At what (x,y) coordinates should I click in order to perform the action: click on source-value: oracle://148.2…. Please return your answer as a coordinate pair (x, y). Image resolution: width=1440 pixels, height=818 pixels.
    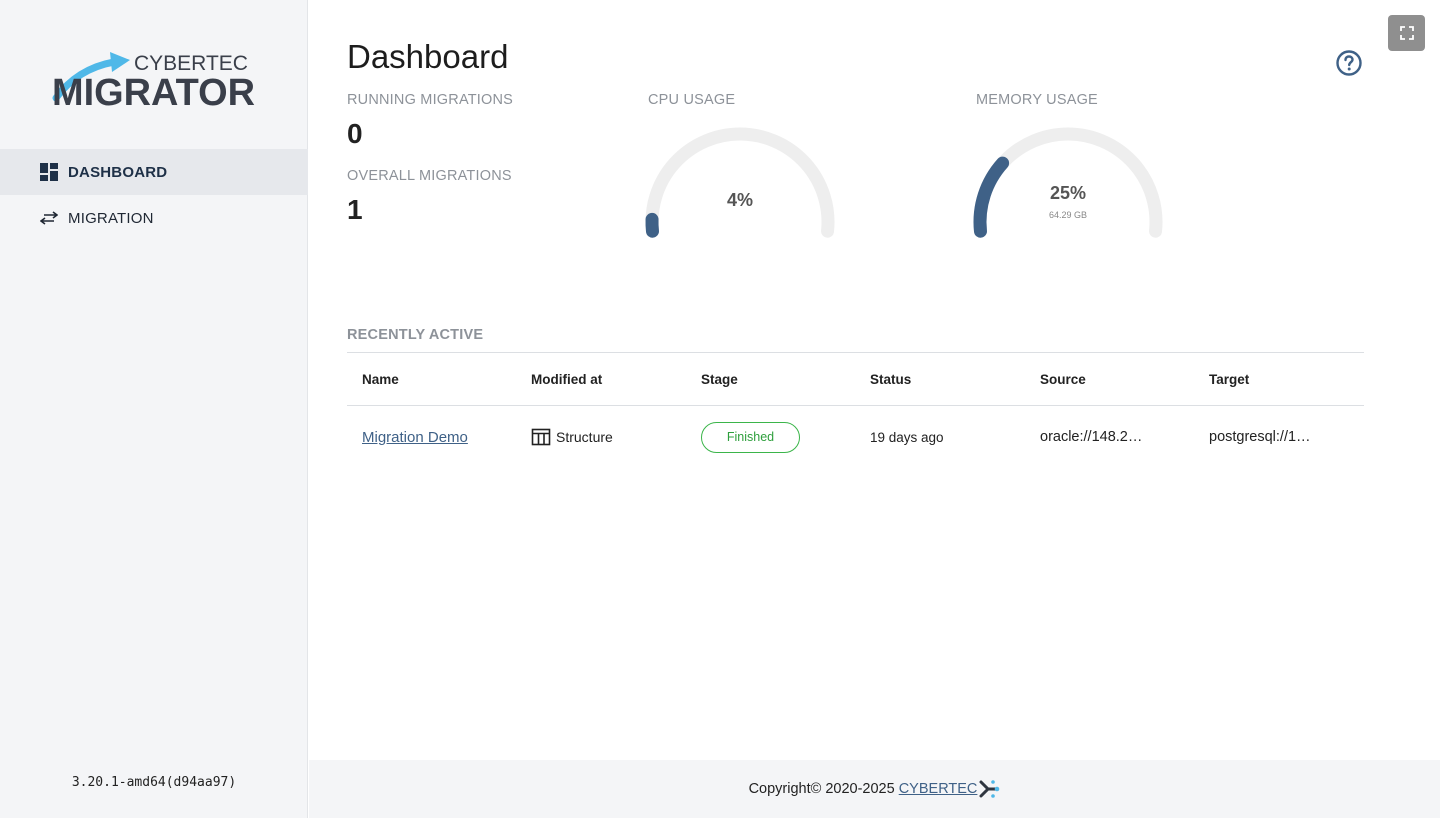
    Looking at the image, I should click on (1091, 437).